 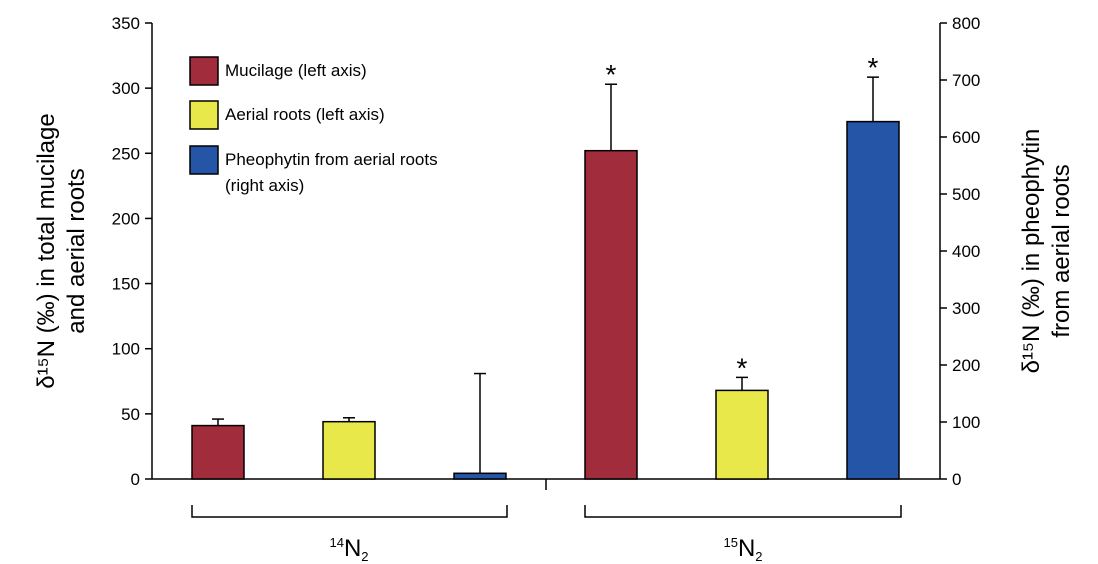 I want to click on left-tick-label: 250, so click(x=126, y=153).